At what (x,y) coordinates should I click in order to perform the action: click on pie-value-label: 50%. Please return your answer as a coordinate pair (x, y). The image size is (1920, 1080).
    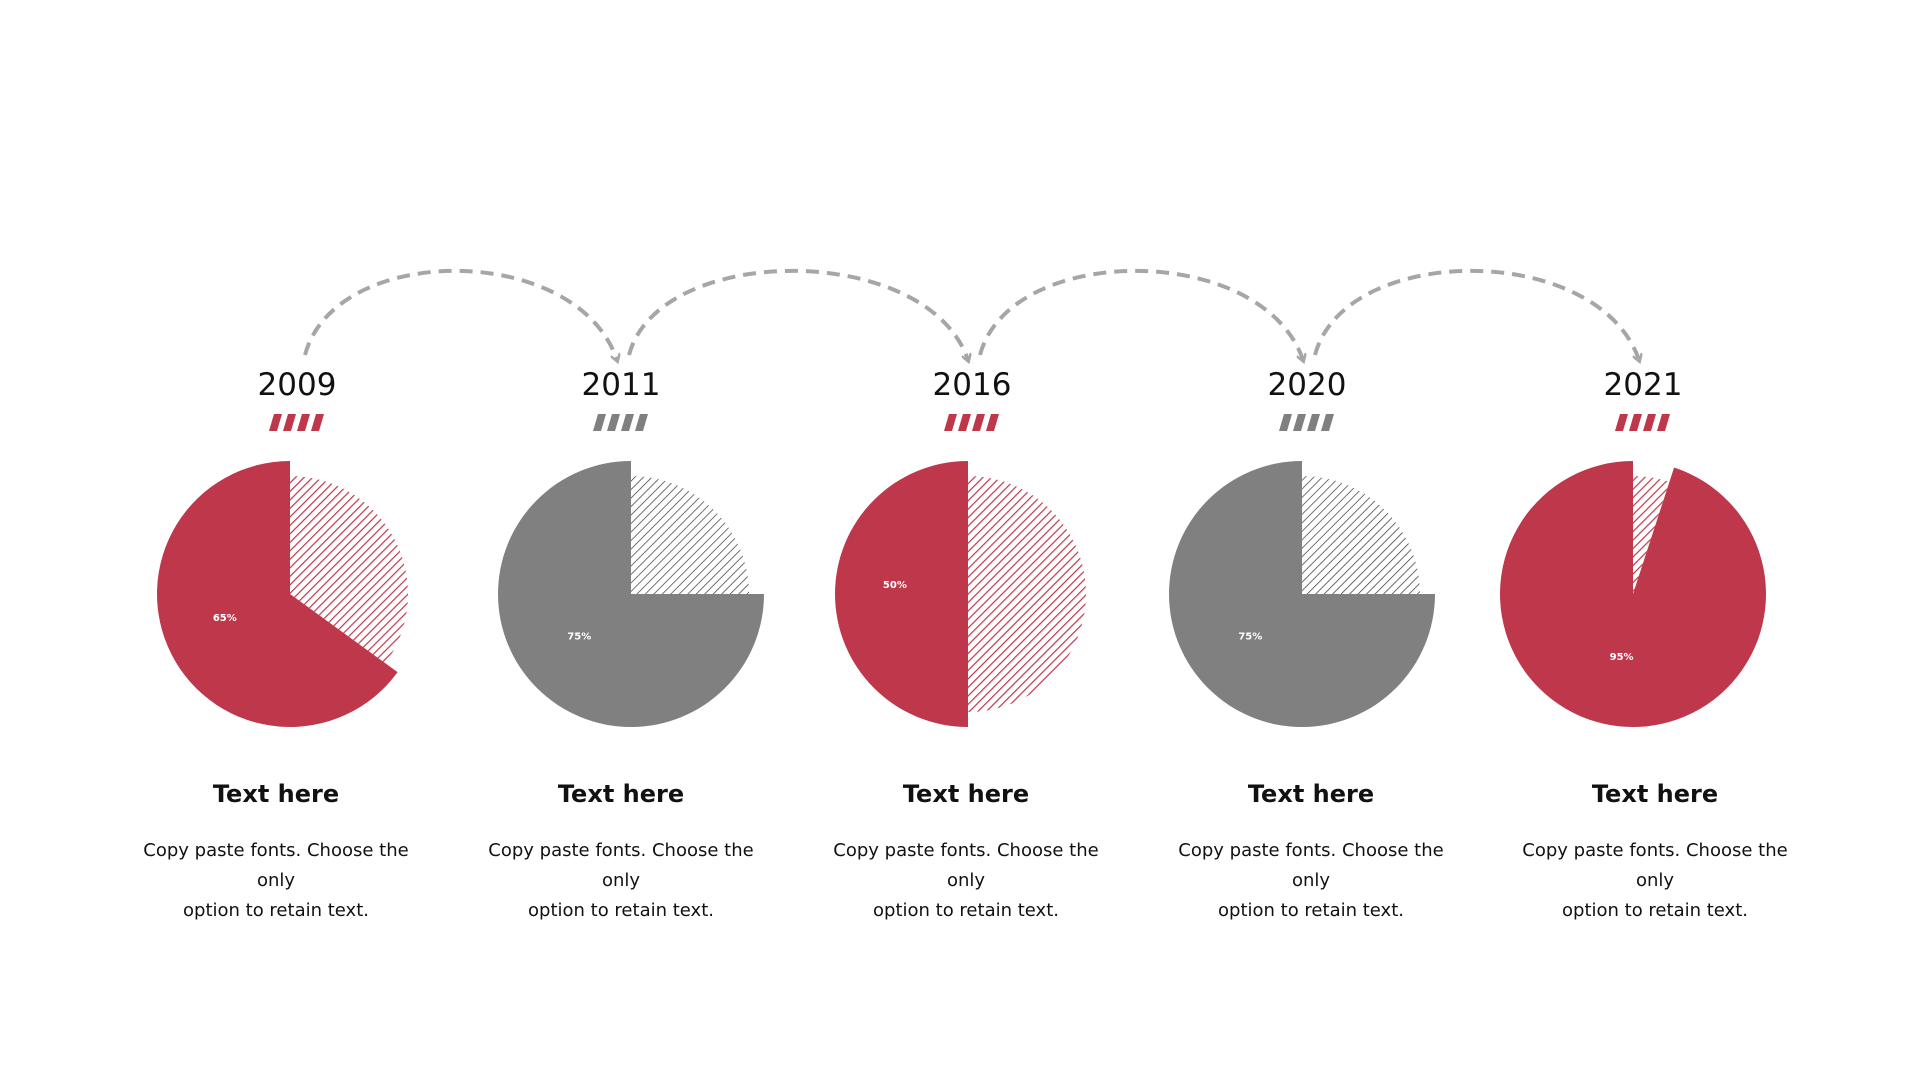
    Looking at the image, I should click on (895, 585).